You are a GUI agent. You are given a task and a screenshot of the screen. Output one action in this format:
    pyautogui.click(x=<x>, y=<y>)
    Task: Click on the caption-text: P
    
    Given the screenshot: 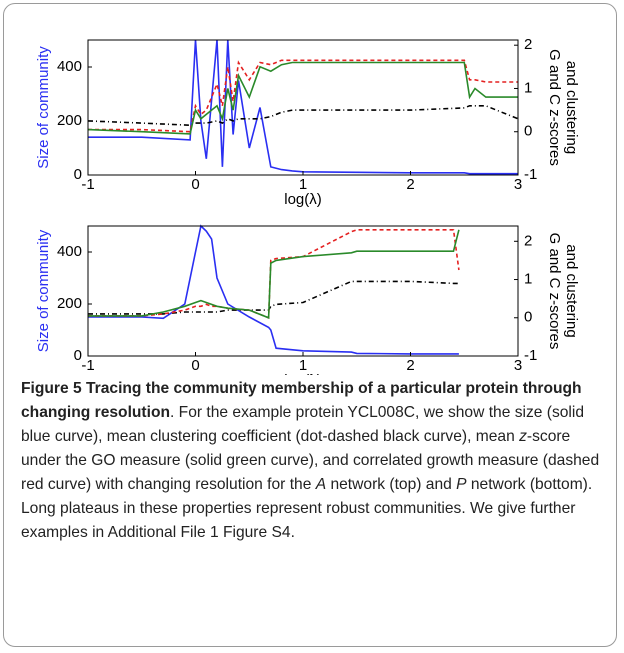 What is the action you would take?
    pyautogui.click(x=461, y=484)
    